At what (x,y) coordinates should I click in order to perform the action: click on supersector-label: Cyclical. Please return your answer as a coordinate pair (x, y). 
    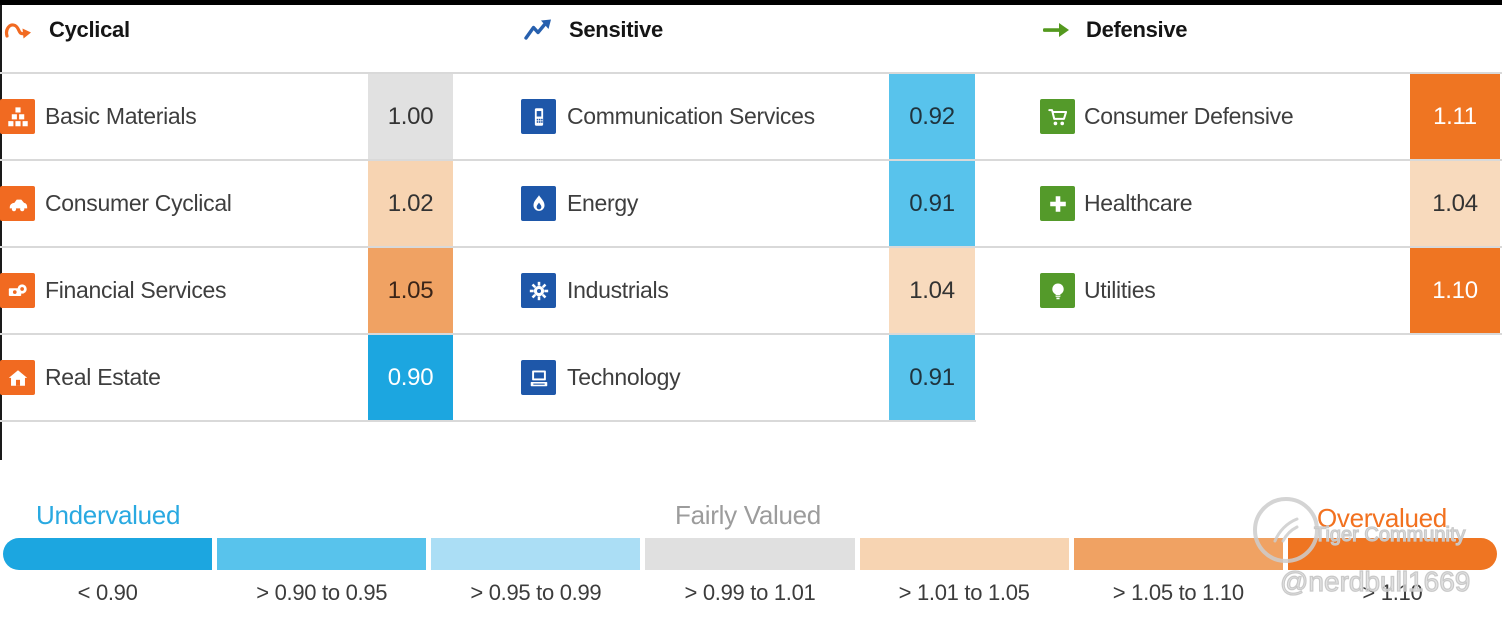
    Looking at the image, I should click on (89, 29).